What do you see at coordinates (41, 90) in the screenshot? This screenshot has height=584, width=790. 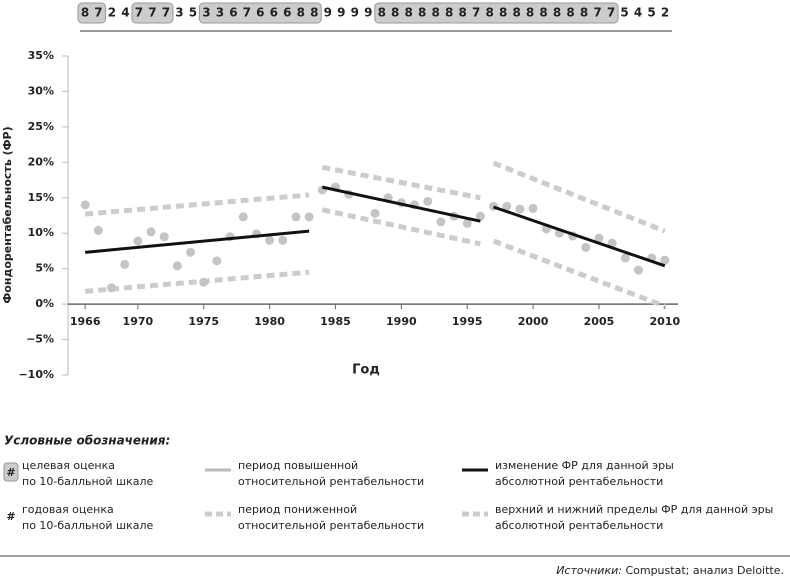 I see `y-tick-label: 30%` at bounding box center [41, 90].